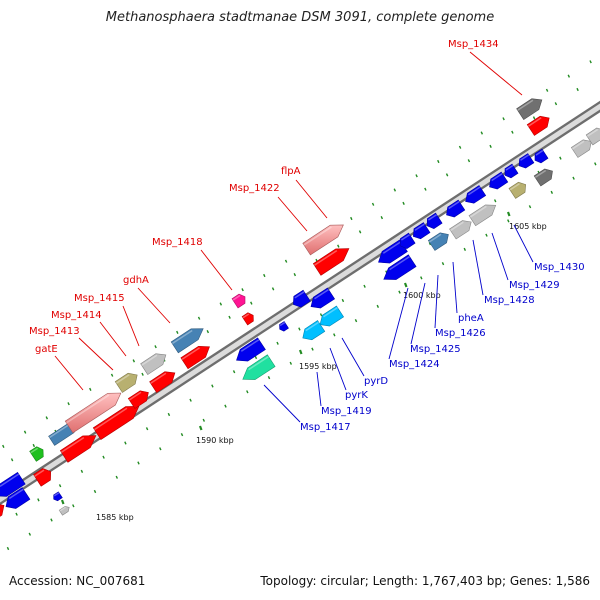 This screenshot has width=600, height=600. Describe the element at coordinates (454, 205) in the screenshot. I see `gene-Msp_1426-highlight` at that location.